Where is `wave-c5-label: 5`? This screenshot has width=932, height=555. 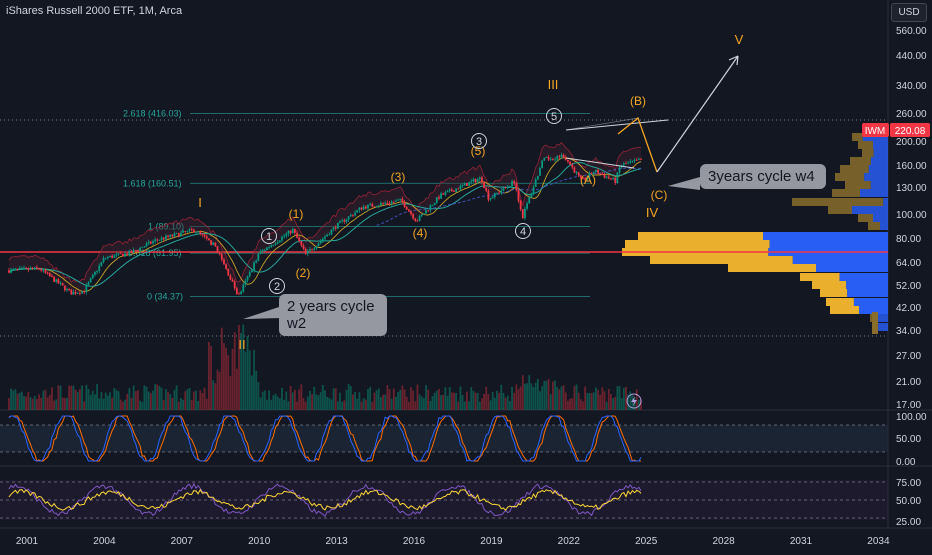
wave-c5-label: 5 is located at coordinates (554, 117).